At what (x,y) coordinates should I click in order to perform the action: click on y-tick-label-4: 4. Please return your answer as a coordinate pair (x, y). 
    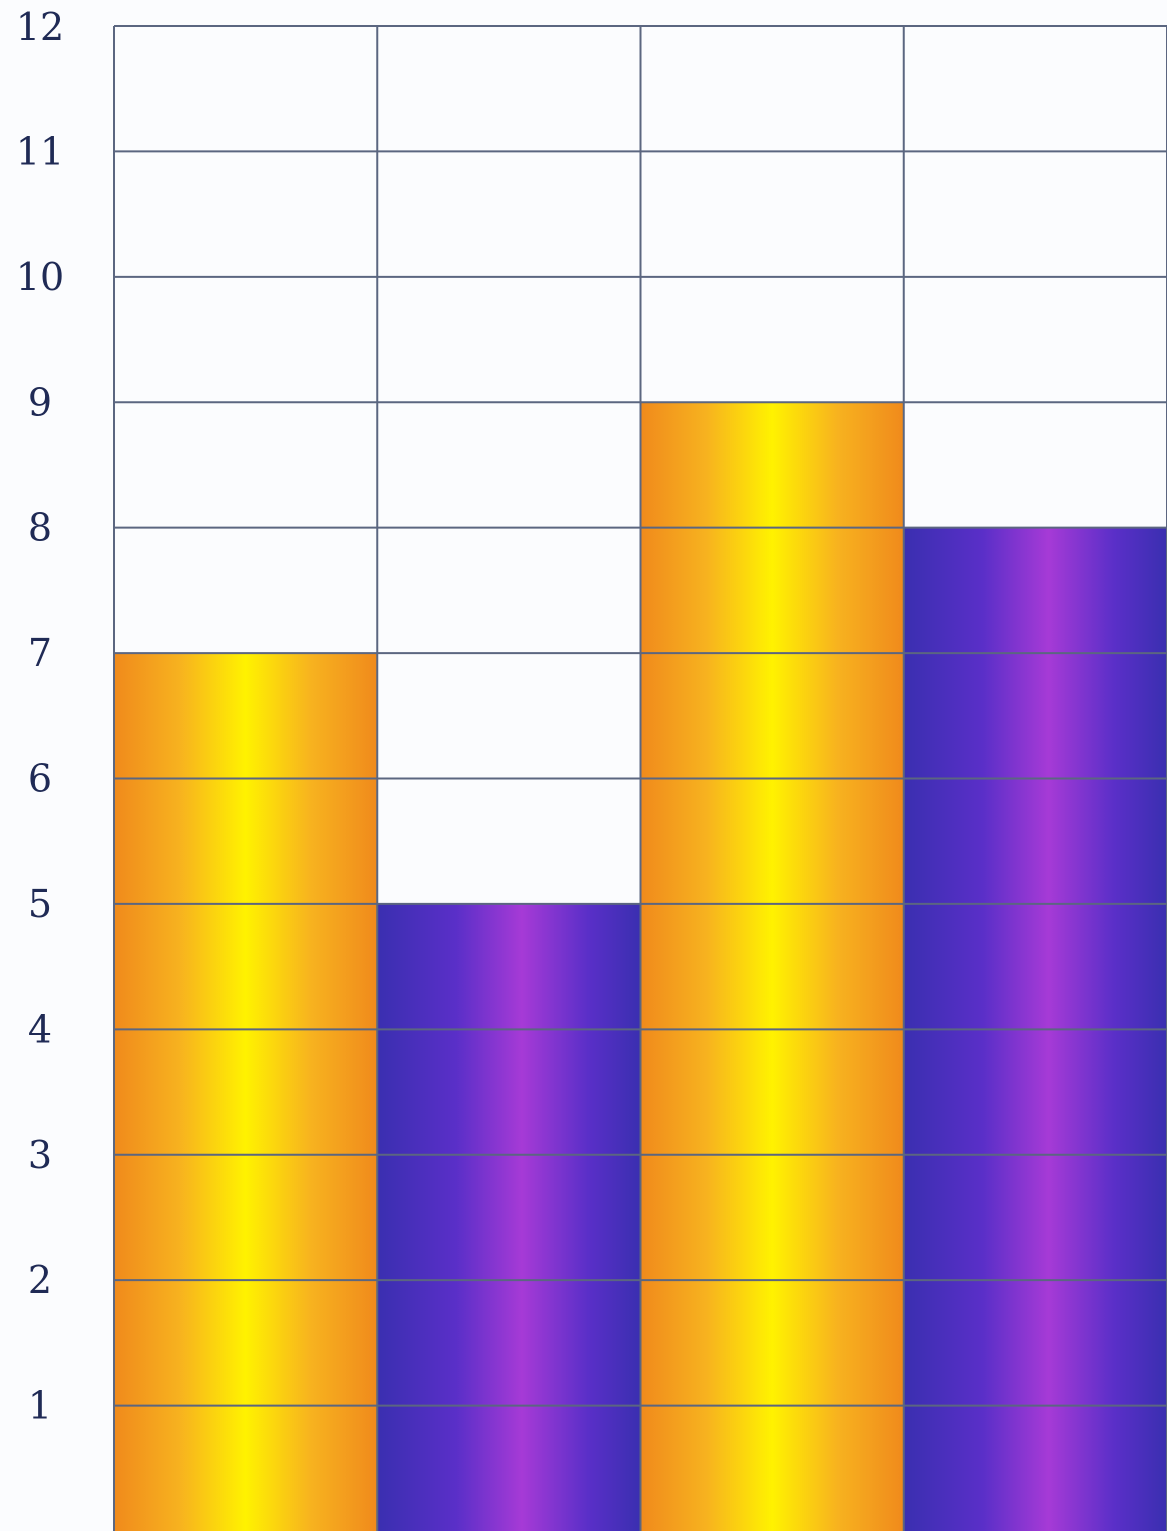
    Looking at the image, I should click on (40, 1029).